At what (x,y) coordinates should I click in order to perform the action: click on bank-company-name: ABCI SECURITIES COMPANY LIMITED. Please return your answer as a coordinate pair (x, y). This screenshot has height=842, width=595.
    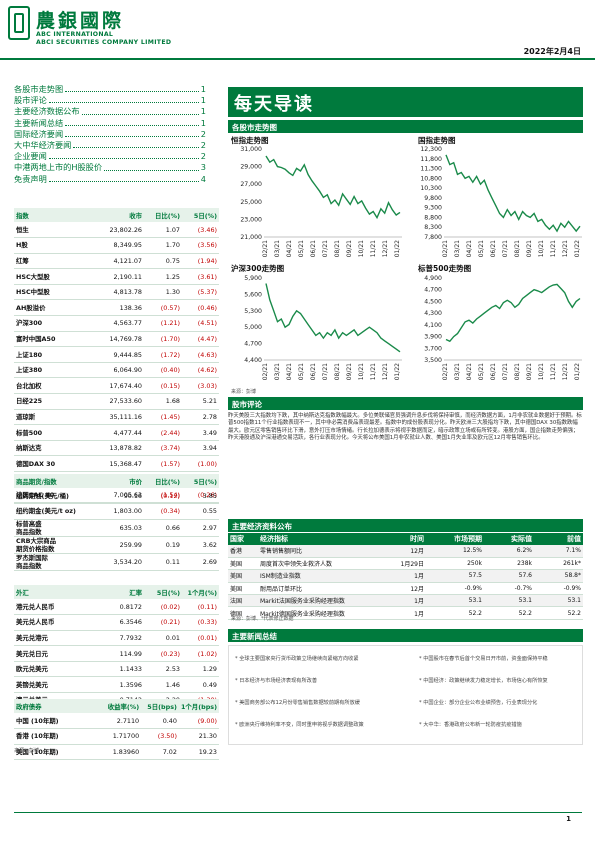
    Looking at the image, I should click on (104, 42).